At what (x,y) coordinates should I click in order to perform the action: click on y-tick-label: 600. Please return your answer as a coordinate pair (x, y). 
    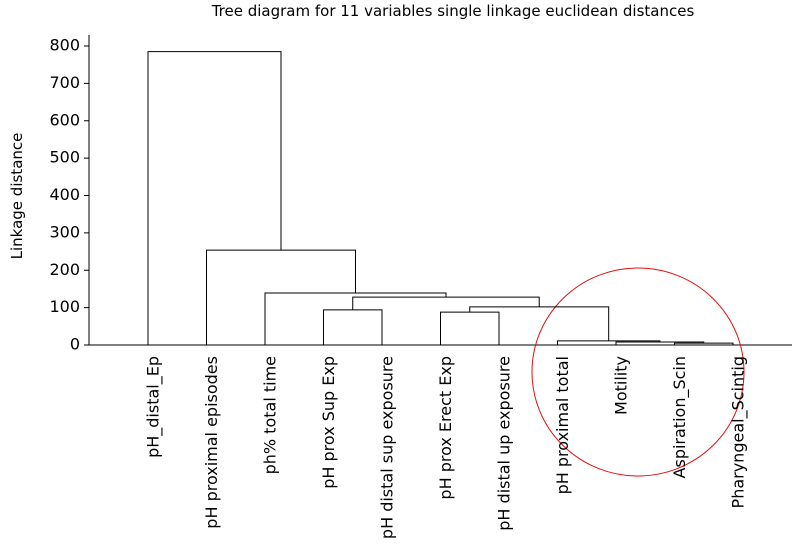
    Looking at the image, I should click on (64, 119).